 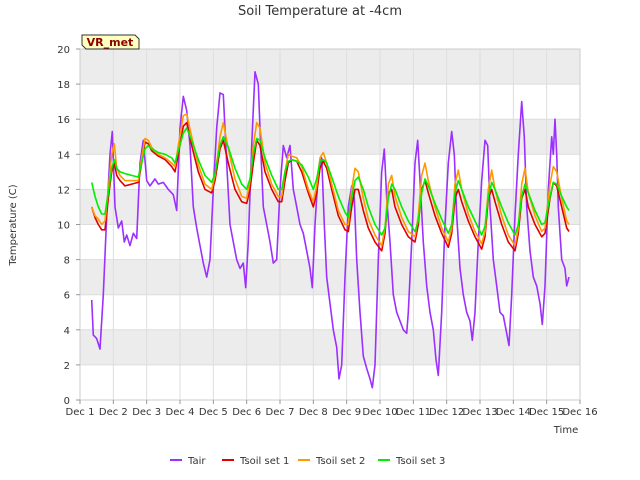 I want to click on y-tick-label: 20, so click(x=63, y=50).